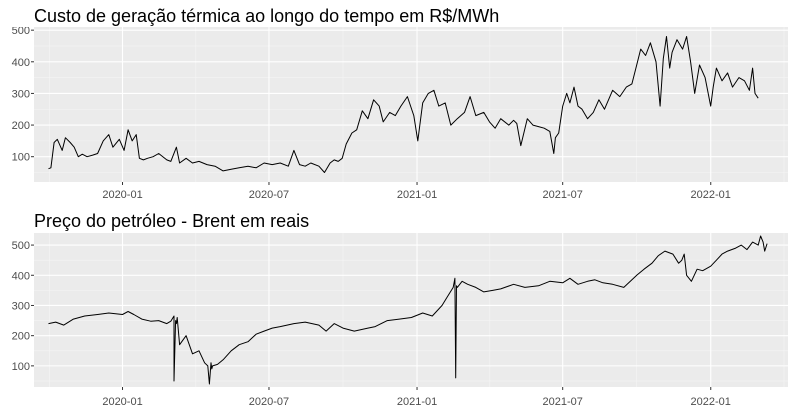 Image resolution: width=797 pixels, height=414 pixels. I want to click on chart-title: Preço do petróleo - Brent em reais, so click(172, 221).